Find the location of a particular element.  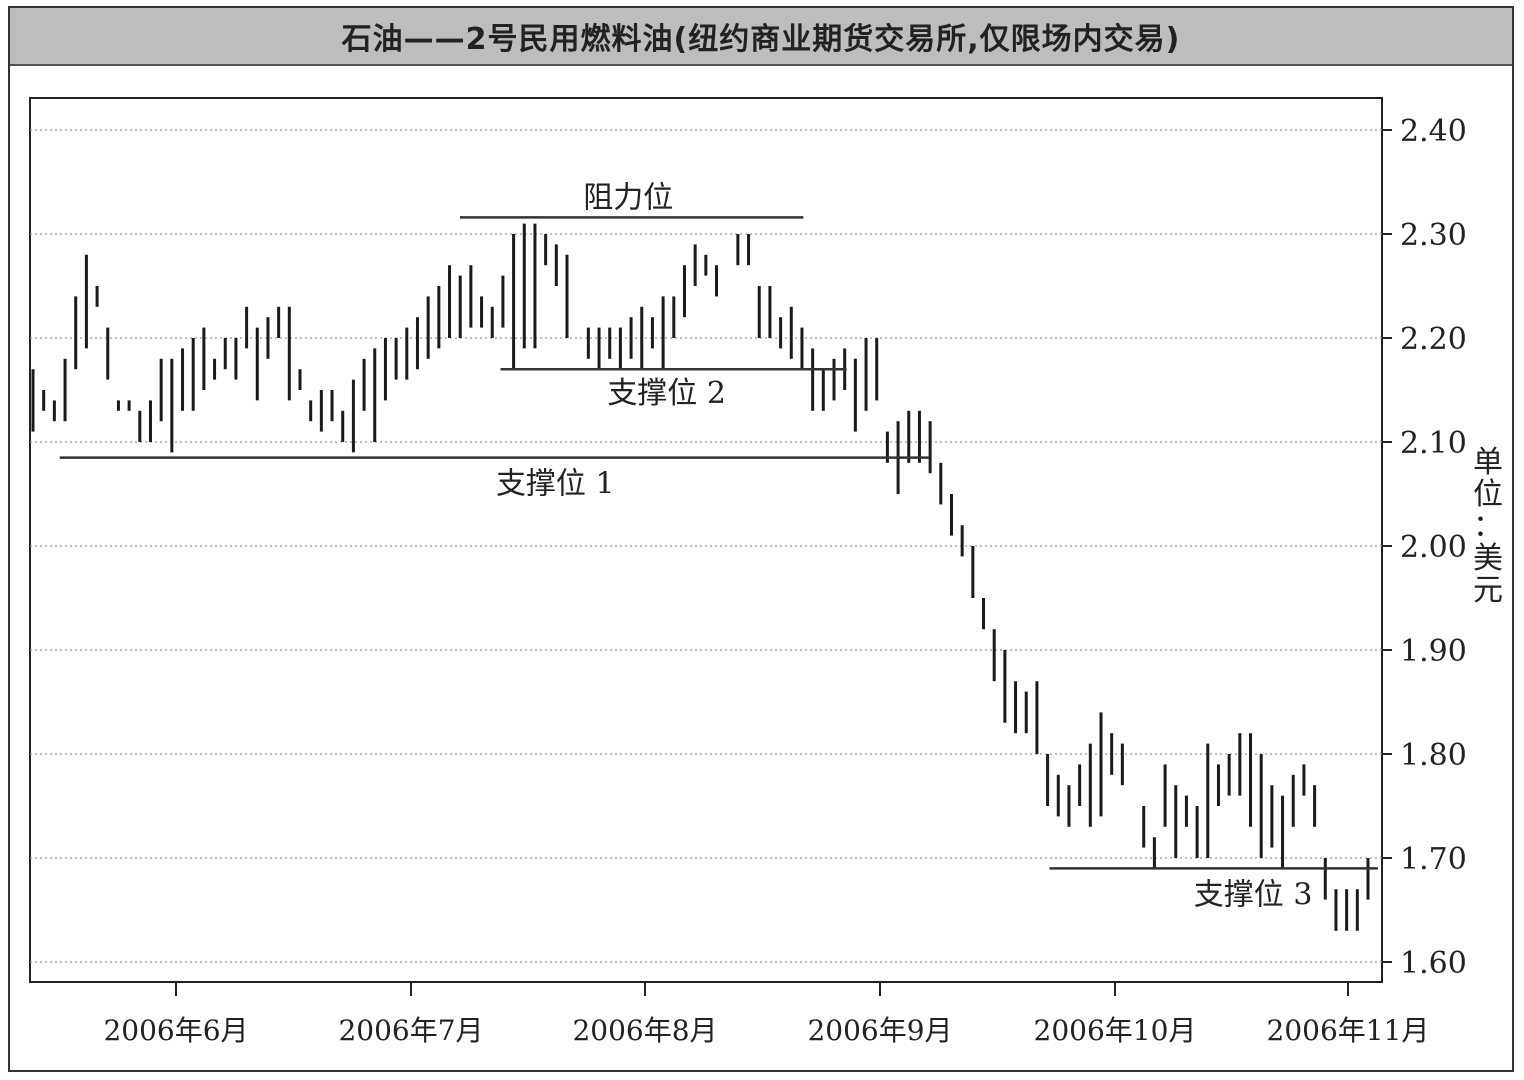

y-tick-label: 2.20 is located at coordinates (1433, 339).